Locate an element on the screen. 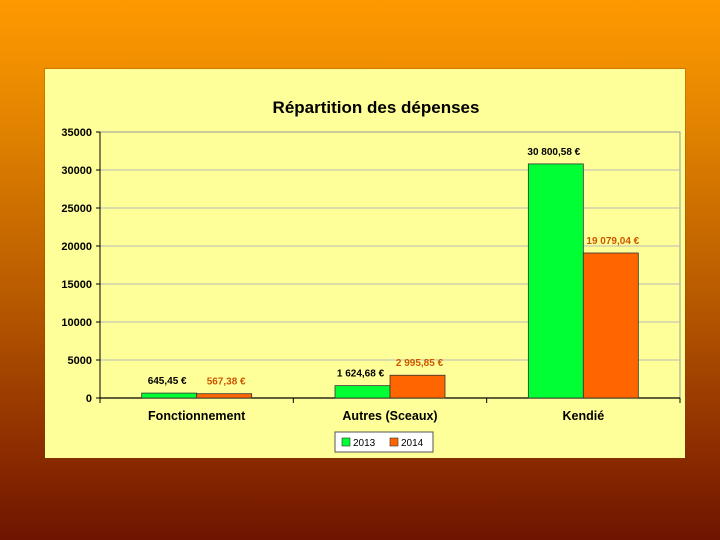 The width and height of the screenshot is (720, 540). data-label: 2 995,85 € is located at coordinates (420, 363).